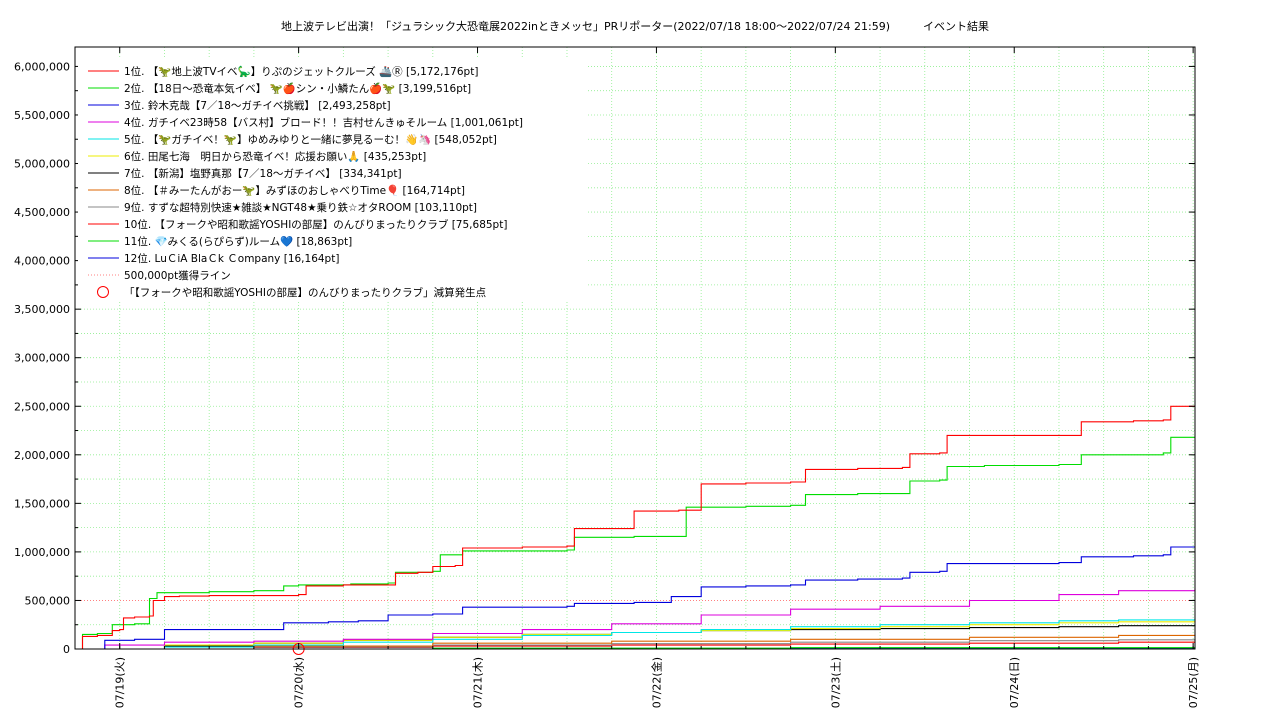 The image size is (1280, 720). Describe the element at coordinates (305, 292) in the screenshot. I see `legend-entry-marker: 「【フォークや昭和歌謡YOSHIの部屋】のんびりまったりクラブ」減算発生点` at that location.